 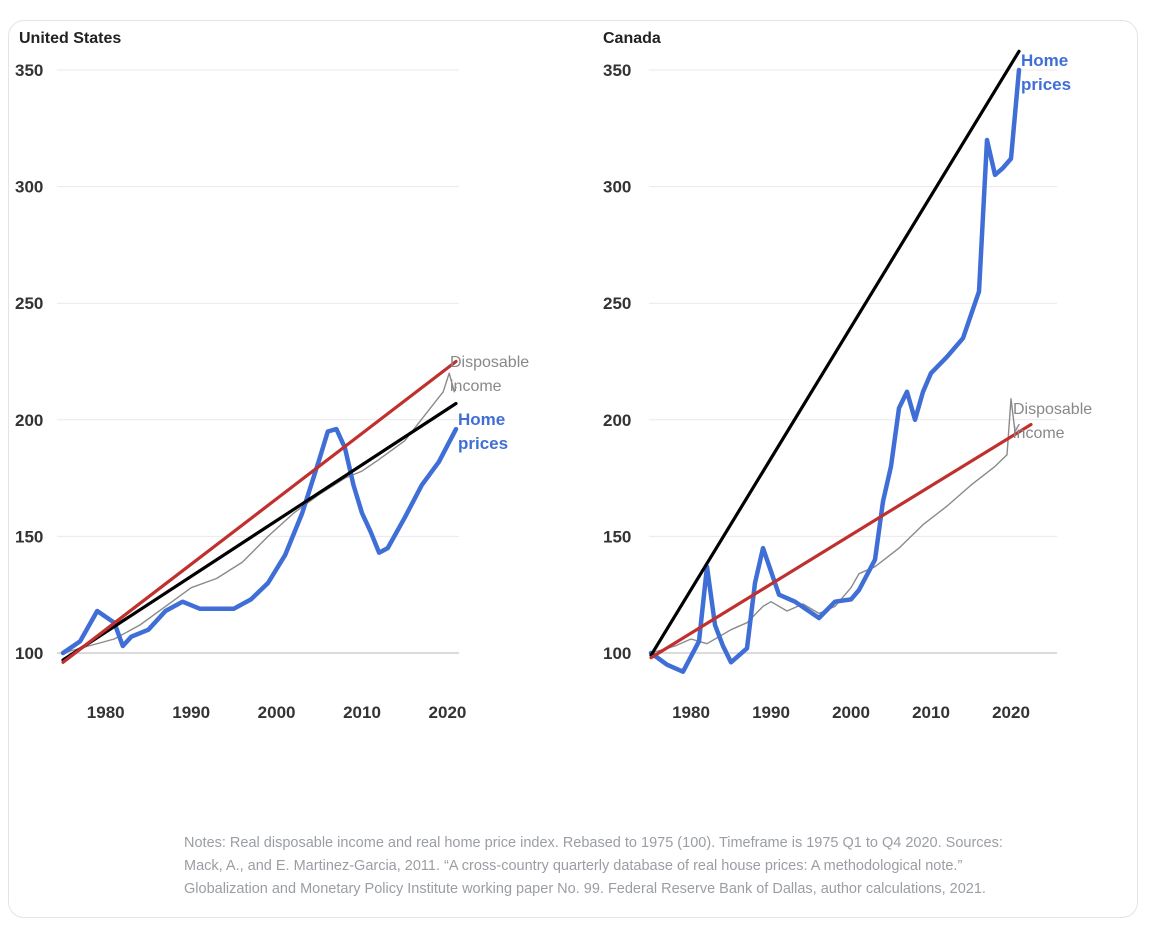 I want to click on united-states-y-tick-350: 350, so click(x=29, y=70).